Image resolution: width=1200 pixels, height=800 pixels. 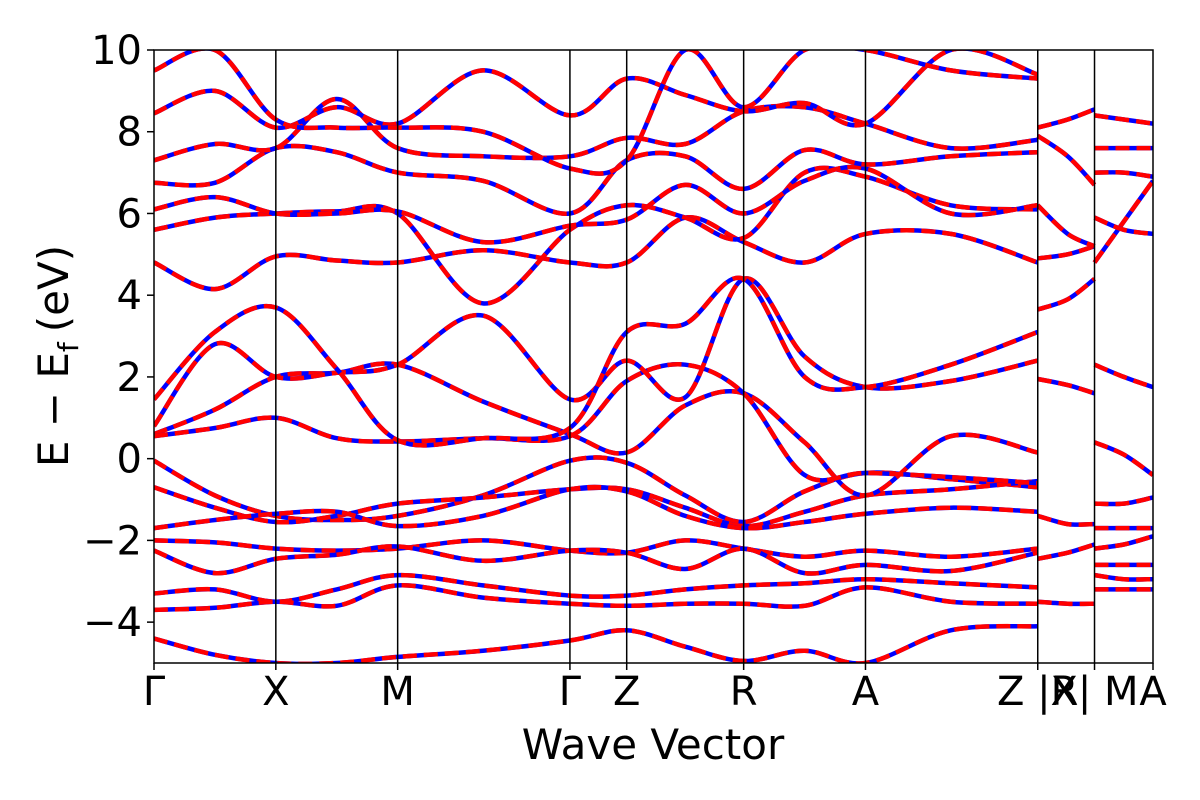 I want to click on band-20-red, so click(x=1066, y=520).